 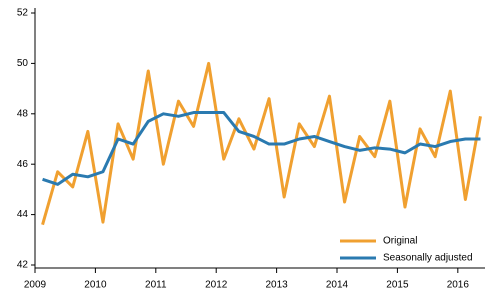 I want to click on y-tick-label: 48, so click(x=23, y=113).